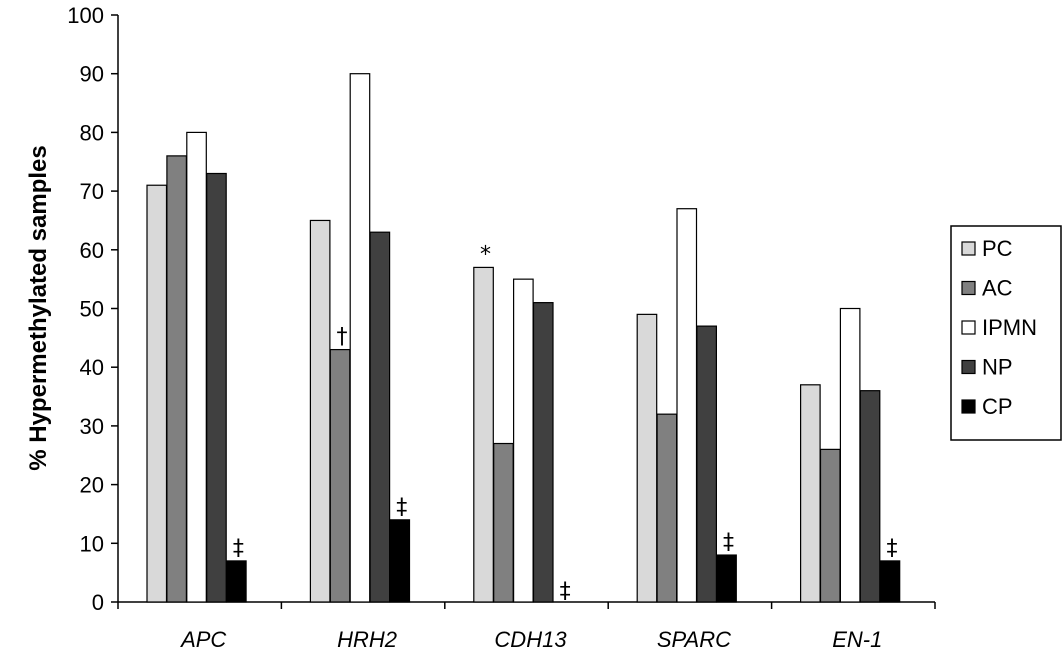  Describe the element at coordinates (997, 406) in the screenshot. I see `legend-label-cp: CP` at that location.